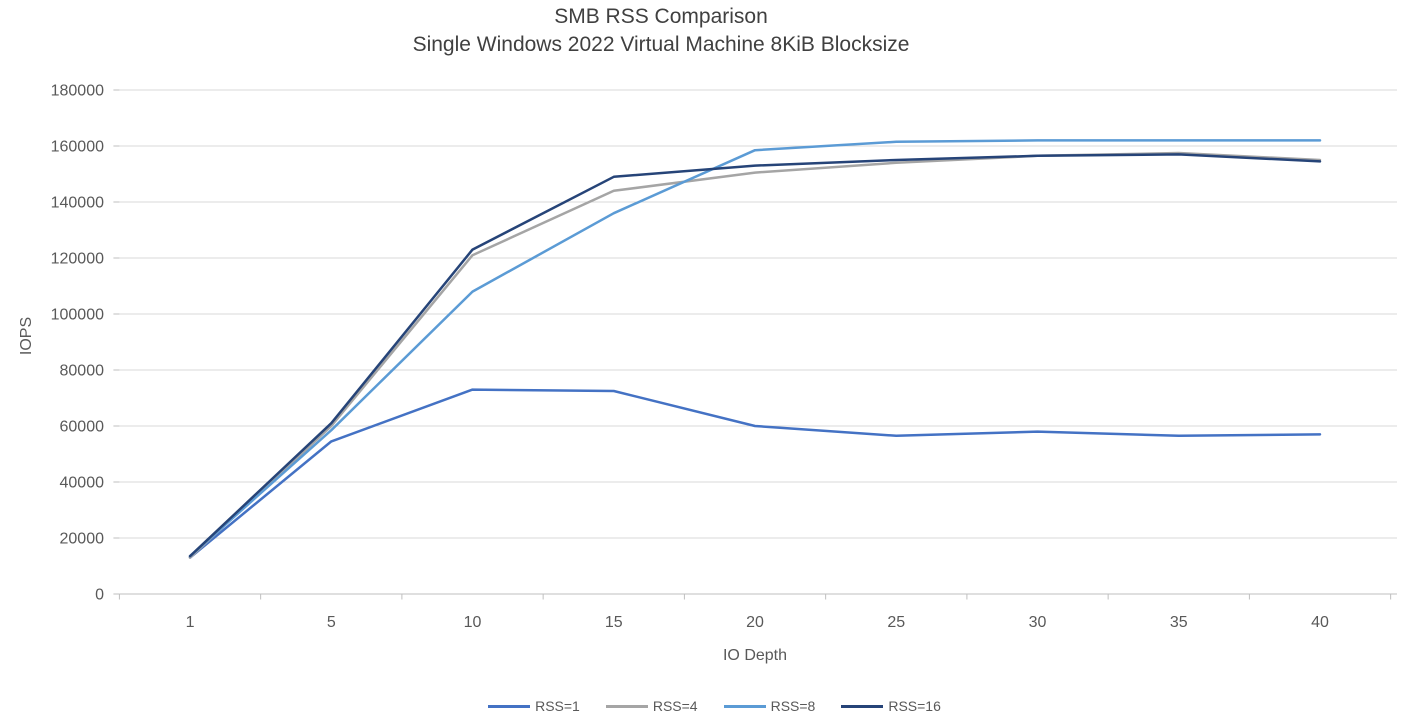 This screenshot has height=724, width=1409. What do you see at coordinates (82, 483) in the screenshot?
I see `y-tick-label: 40000` at bounding box center [82, 483].